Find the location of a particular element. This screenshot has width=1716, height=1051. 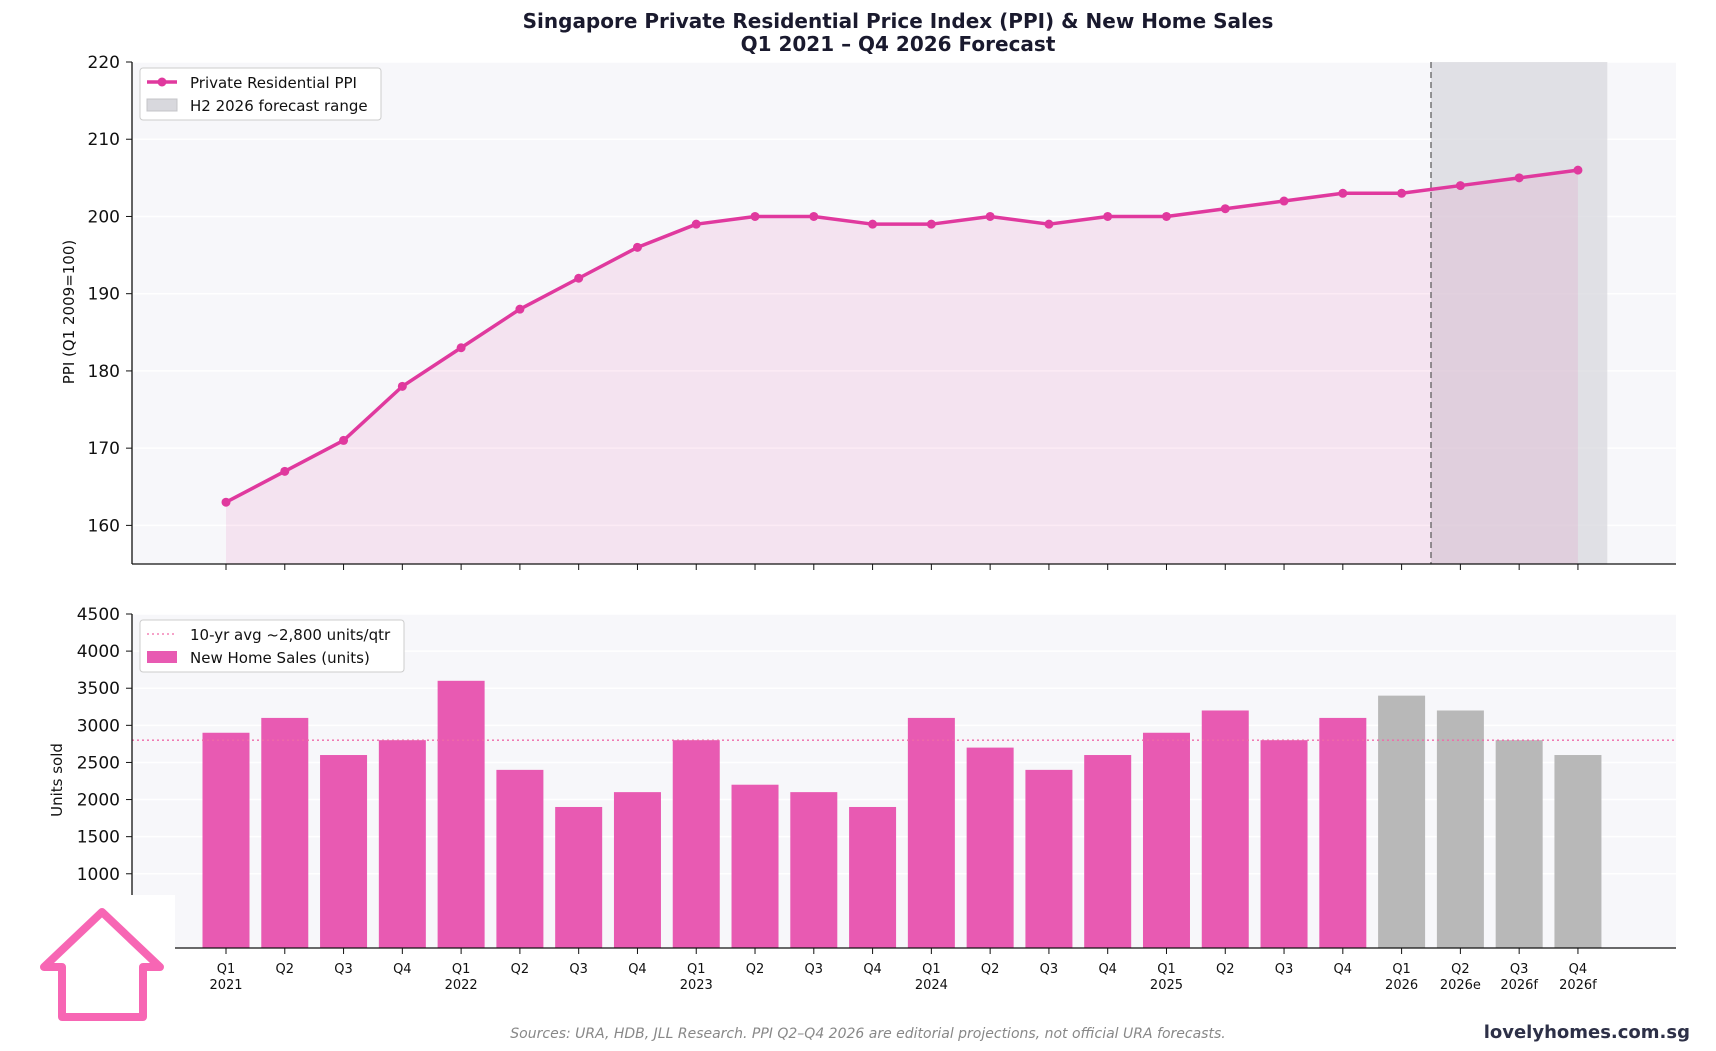

sales-y-tick-label: 1000 is located at coordinates (98, 875).